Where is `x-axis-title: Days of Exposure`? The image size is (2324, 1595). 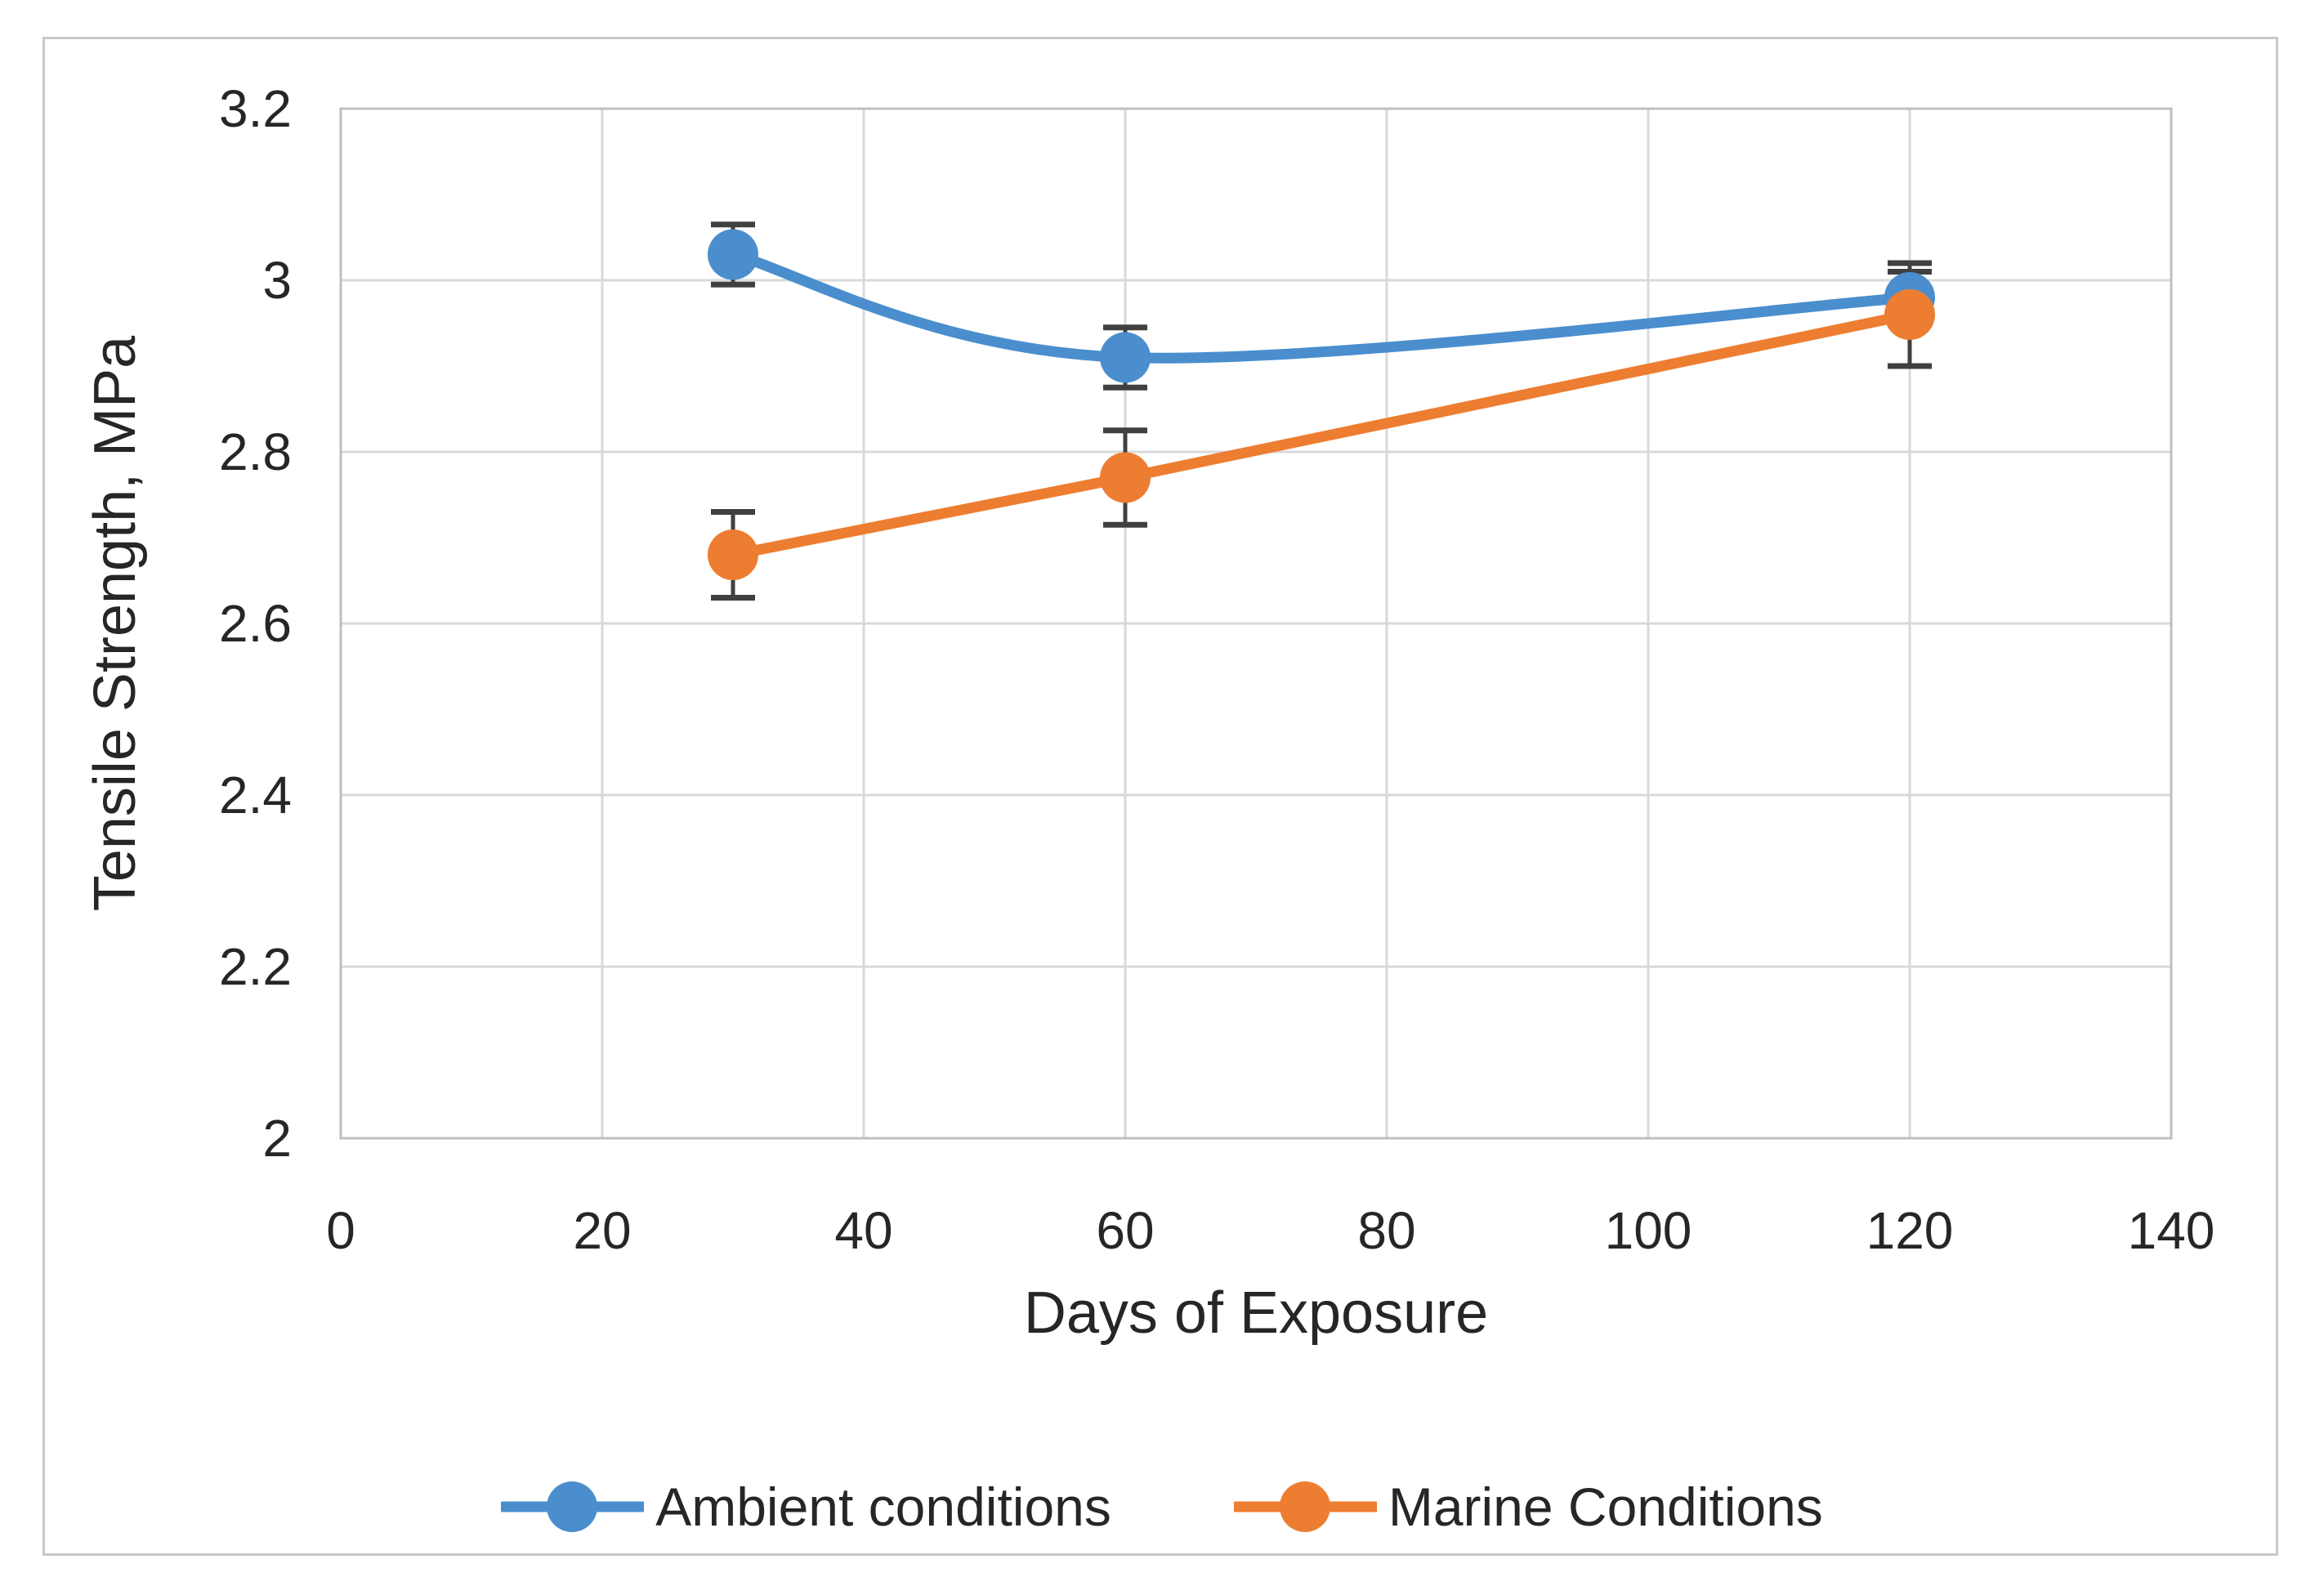 x-axis-title: Days of Exposure is located at coordinates (1256, 1313).